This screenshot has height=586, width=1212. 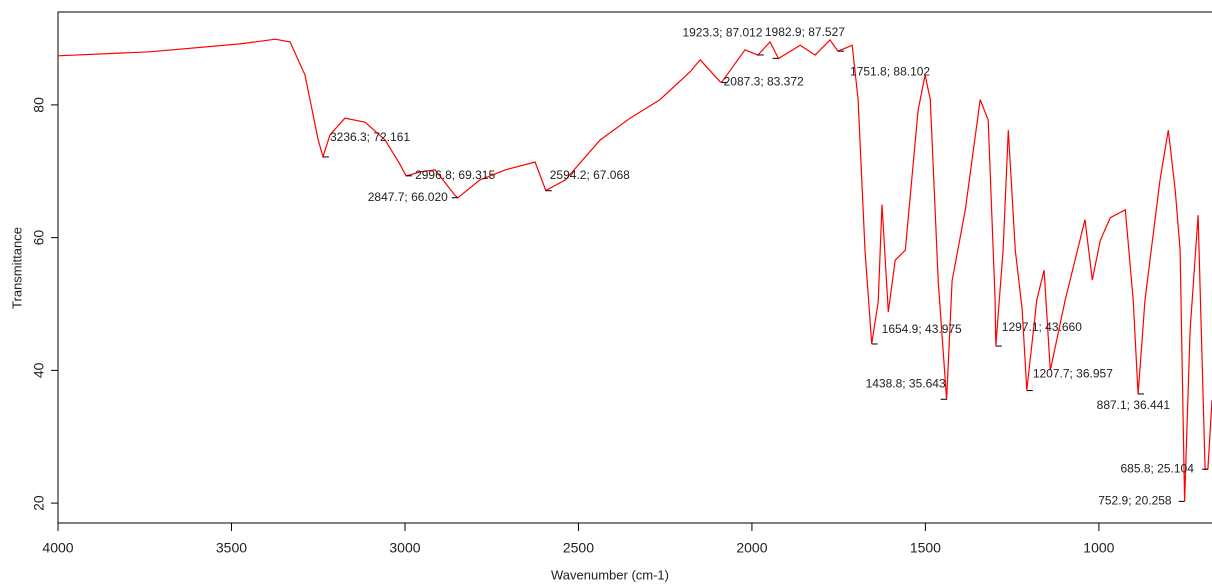 What do you see at coordinates (1134, 405) in the screenshot?
I see `annotation-label: 887.1; 36.441` at bounding box center [1134, 405].